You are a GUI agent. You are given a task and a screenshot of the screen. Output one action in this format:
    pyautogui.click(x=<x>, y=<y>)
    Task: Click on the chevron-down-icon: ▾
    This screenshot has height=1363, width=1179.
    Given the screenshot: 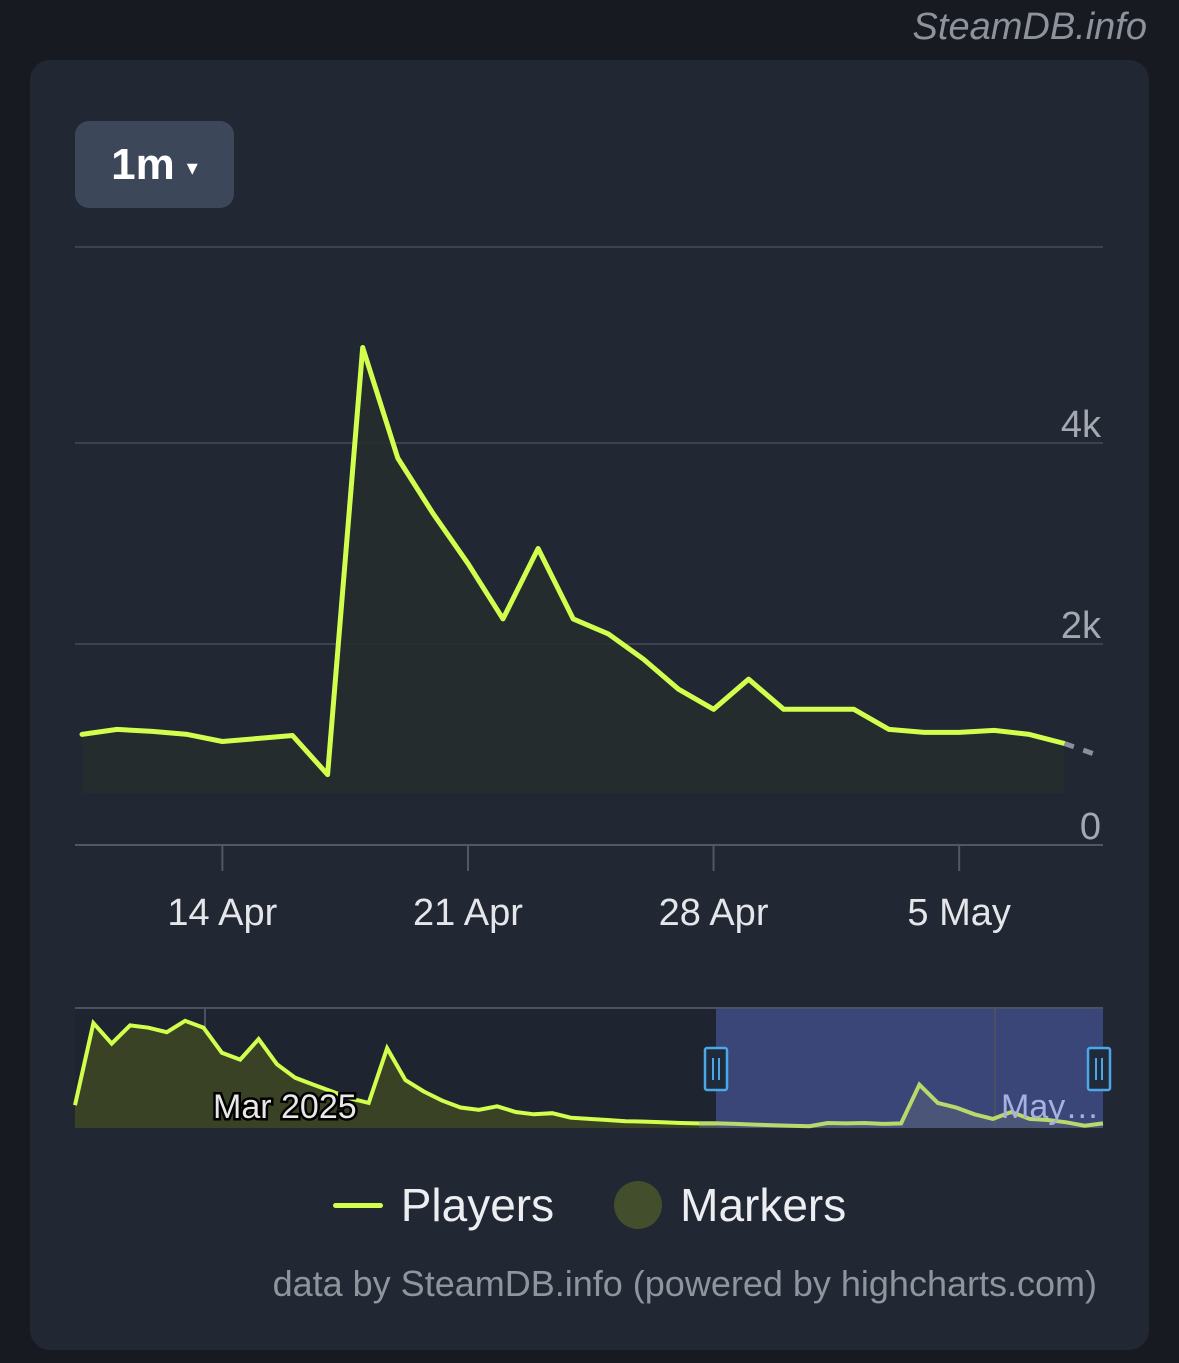 What is the action you would take?
    pyautogui.click(x=192, y=167)
    